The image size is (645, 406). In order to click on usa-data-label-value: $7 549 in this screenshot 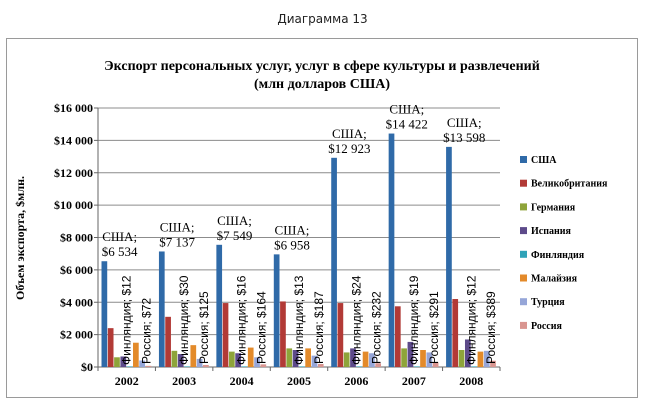, I will do `click(235, 235)`.